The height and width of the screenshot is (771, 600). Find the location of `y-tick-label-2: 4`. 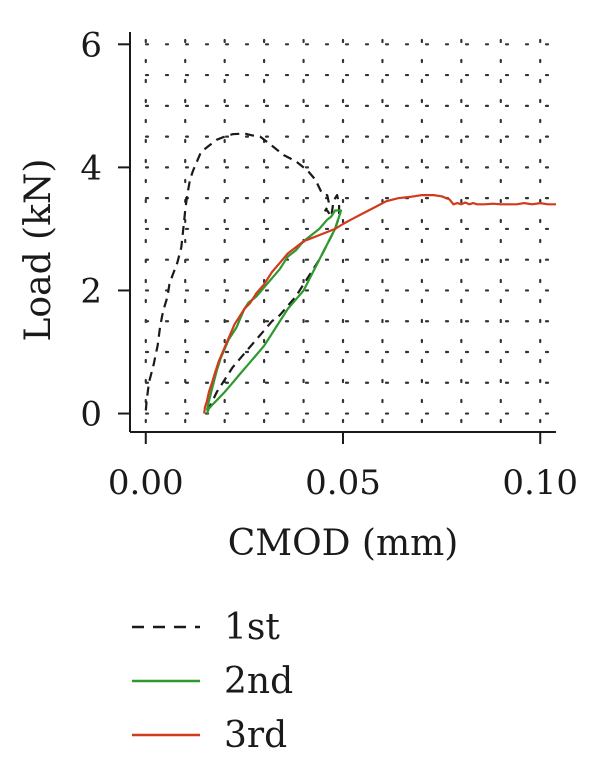

y-tick-label-2: 4 is located at coordinates (91, 168).